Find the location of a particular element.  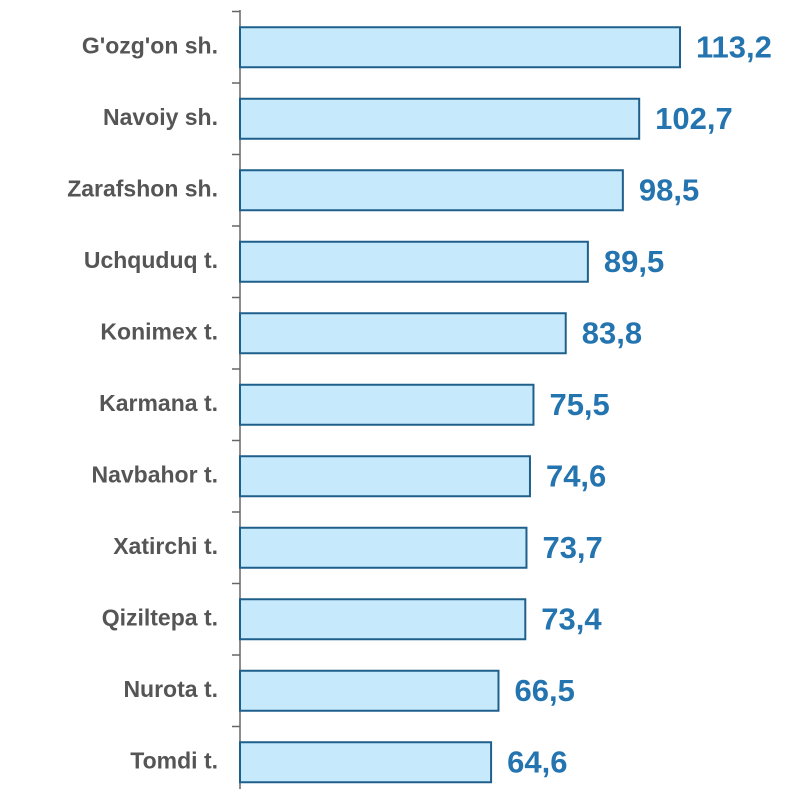

value-label: 83,8 is located at coordinates (612, 332).